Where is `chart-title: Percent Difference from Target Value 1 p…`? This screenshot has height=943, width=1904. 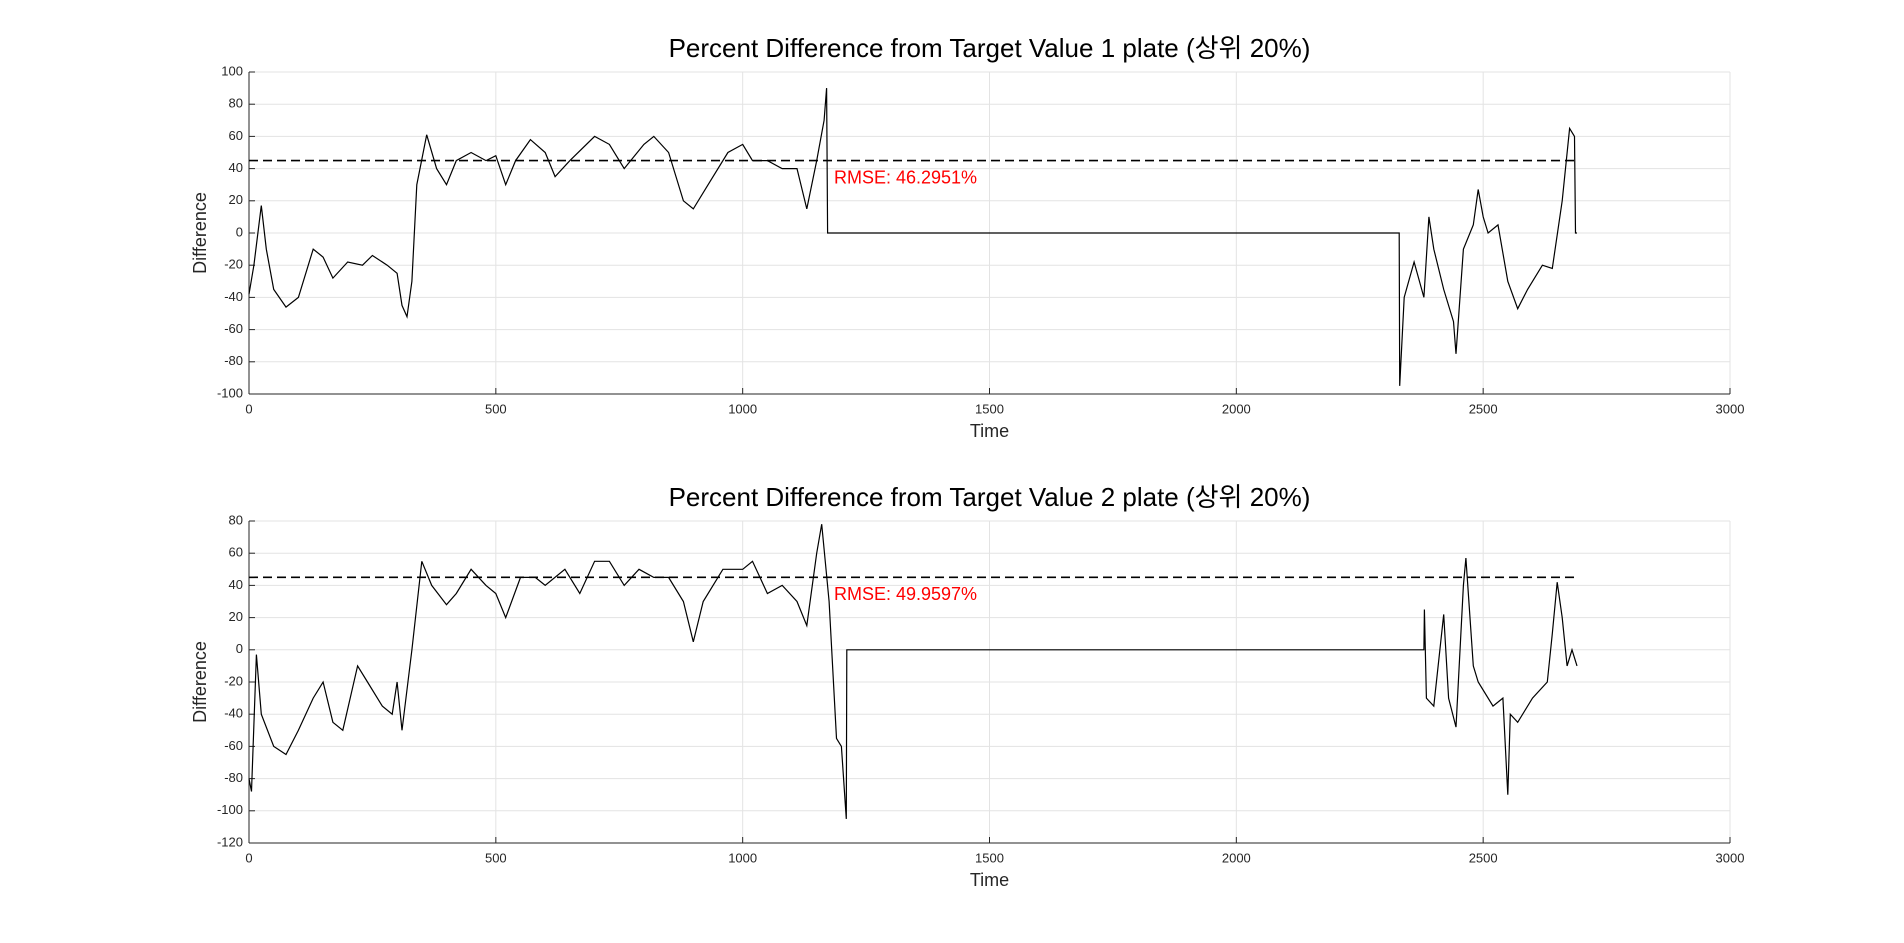 chart-title: Percent Difference from Target Value 1 p… is located at coordinates (990, 48).